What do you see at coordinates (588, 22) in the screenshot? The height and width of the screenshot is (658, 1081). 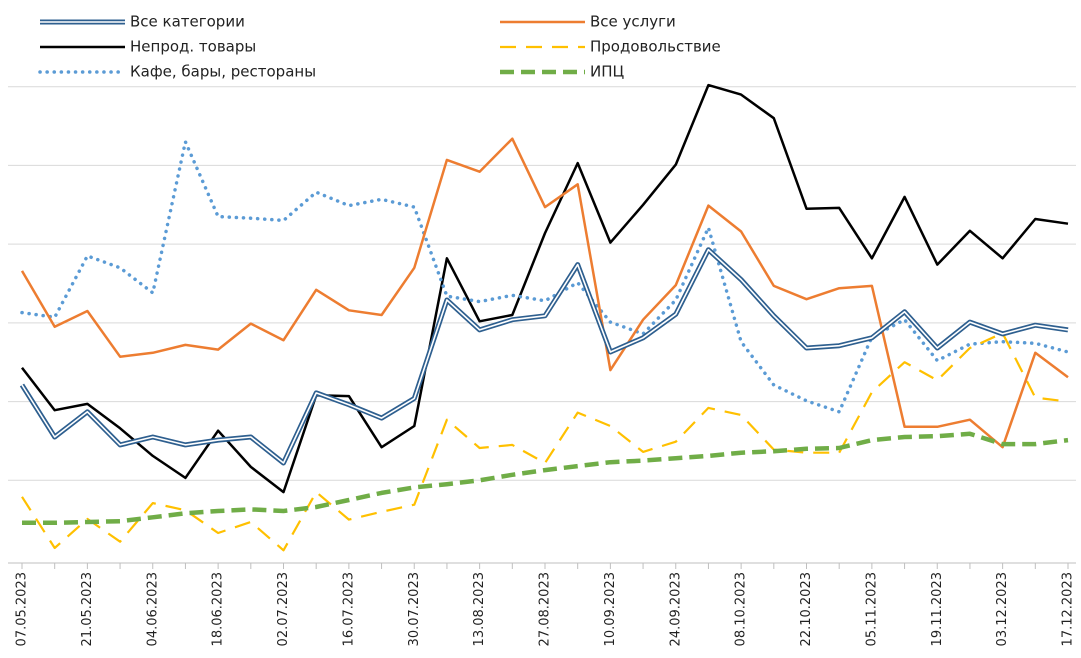 I see `legend-item: Все услуги` at bounding box center [588, 22].